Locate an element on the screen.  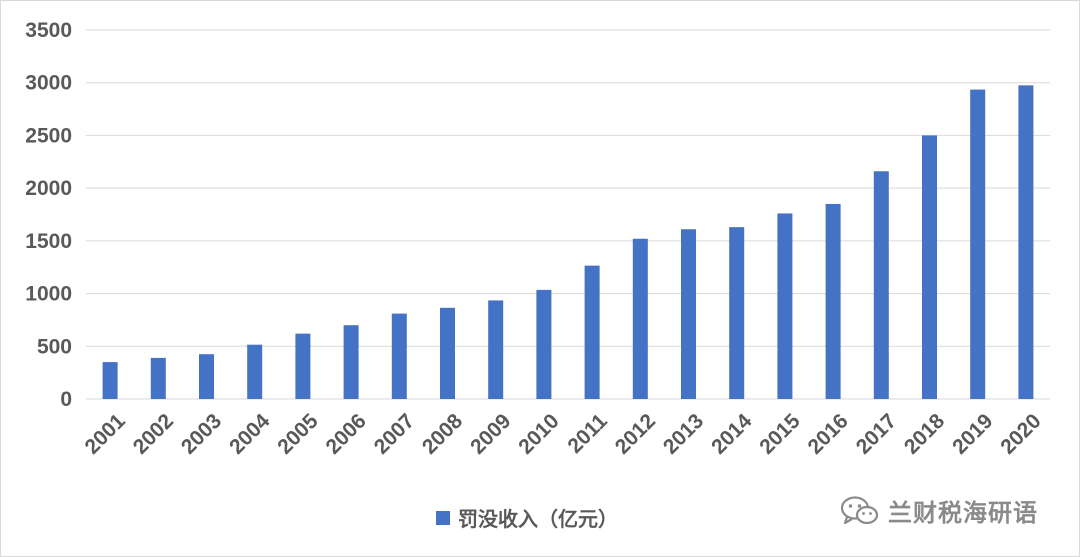
y-tick-label: 2500 is located at coordinates (48, 135).